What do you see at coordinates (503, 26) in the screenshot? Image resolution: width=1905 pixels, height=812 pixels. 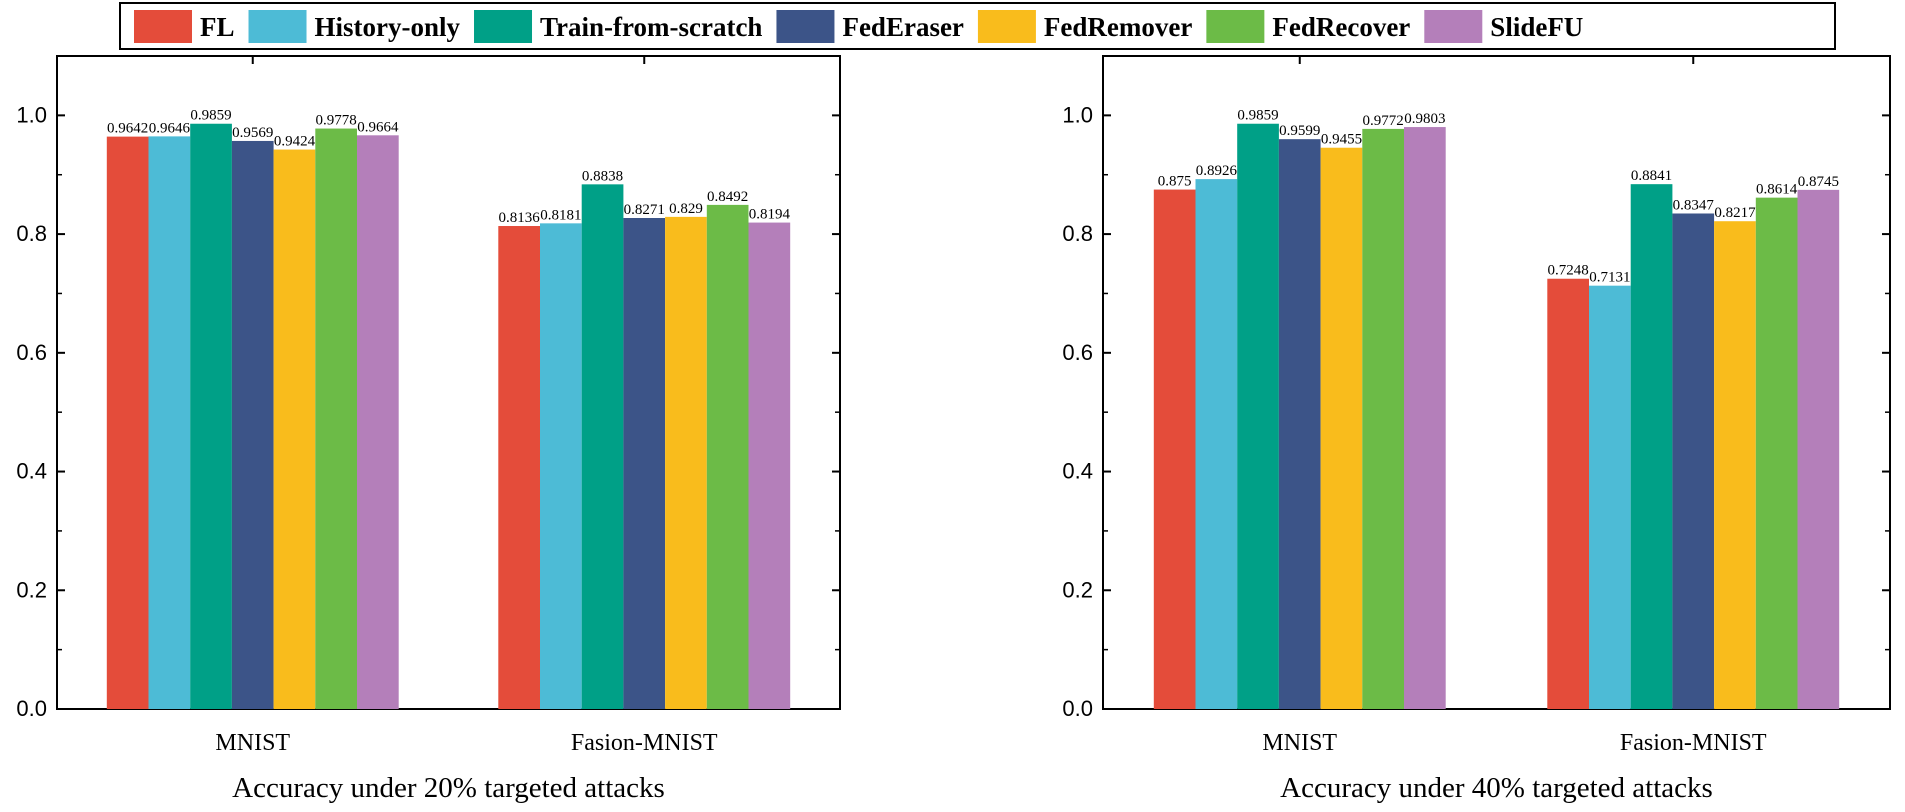 I see `legend-swatch-train-from-scratch` at bounding box center [503, 26].